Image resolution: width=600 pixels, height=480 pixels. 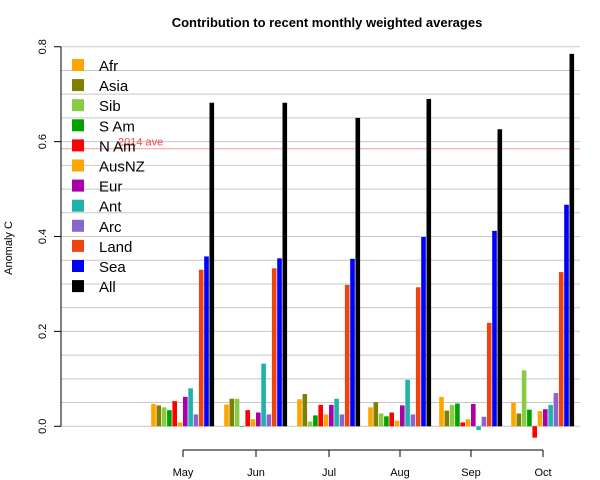 I want to click on legend-label: Afr, so click(x=108, y=66).